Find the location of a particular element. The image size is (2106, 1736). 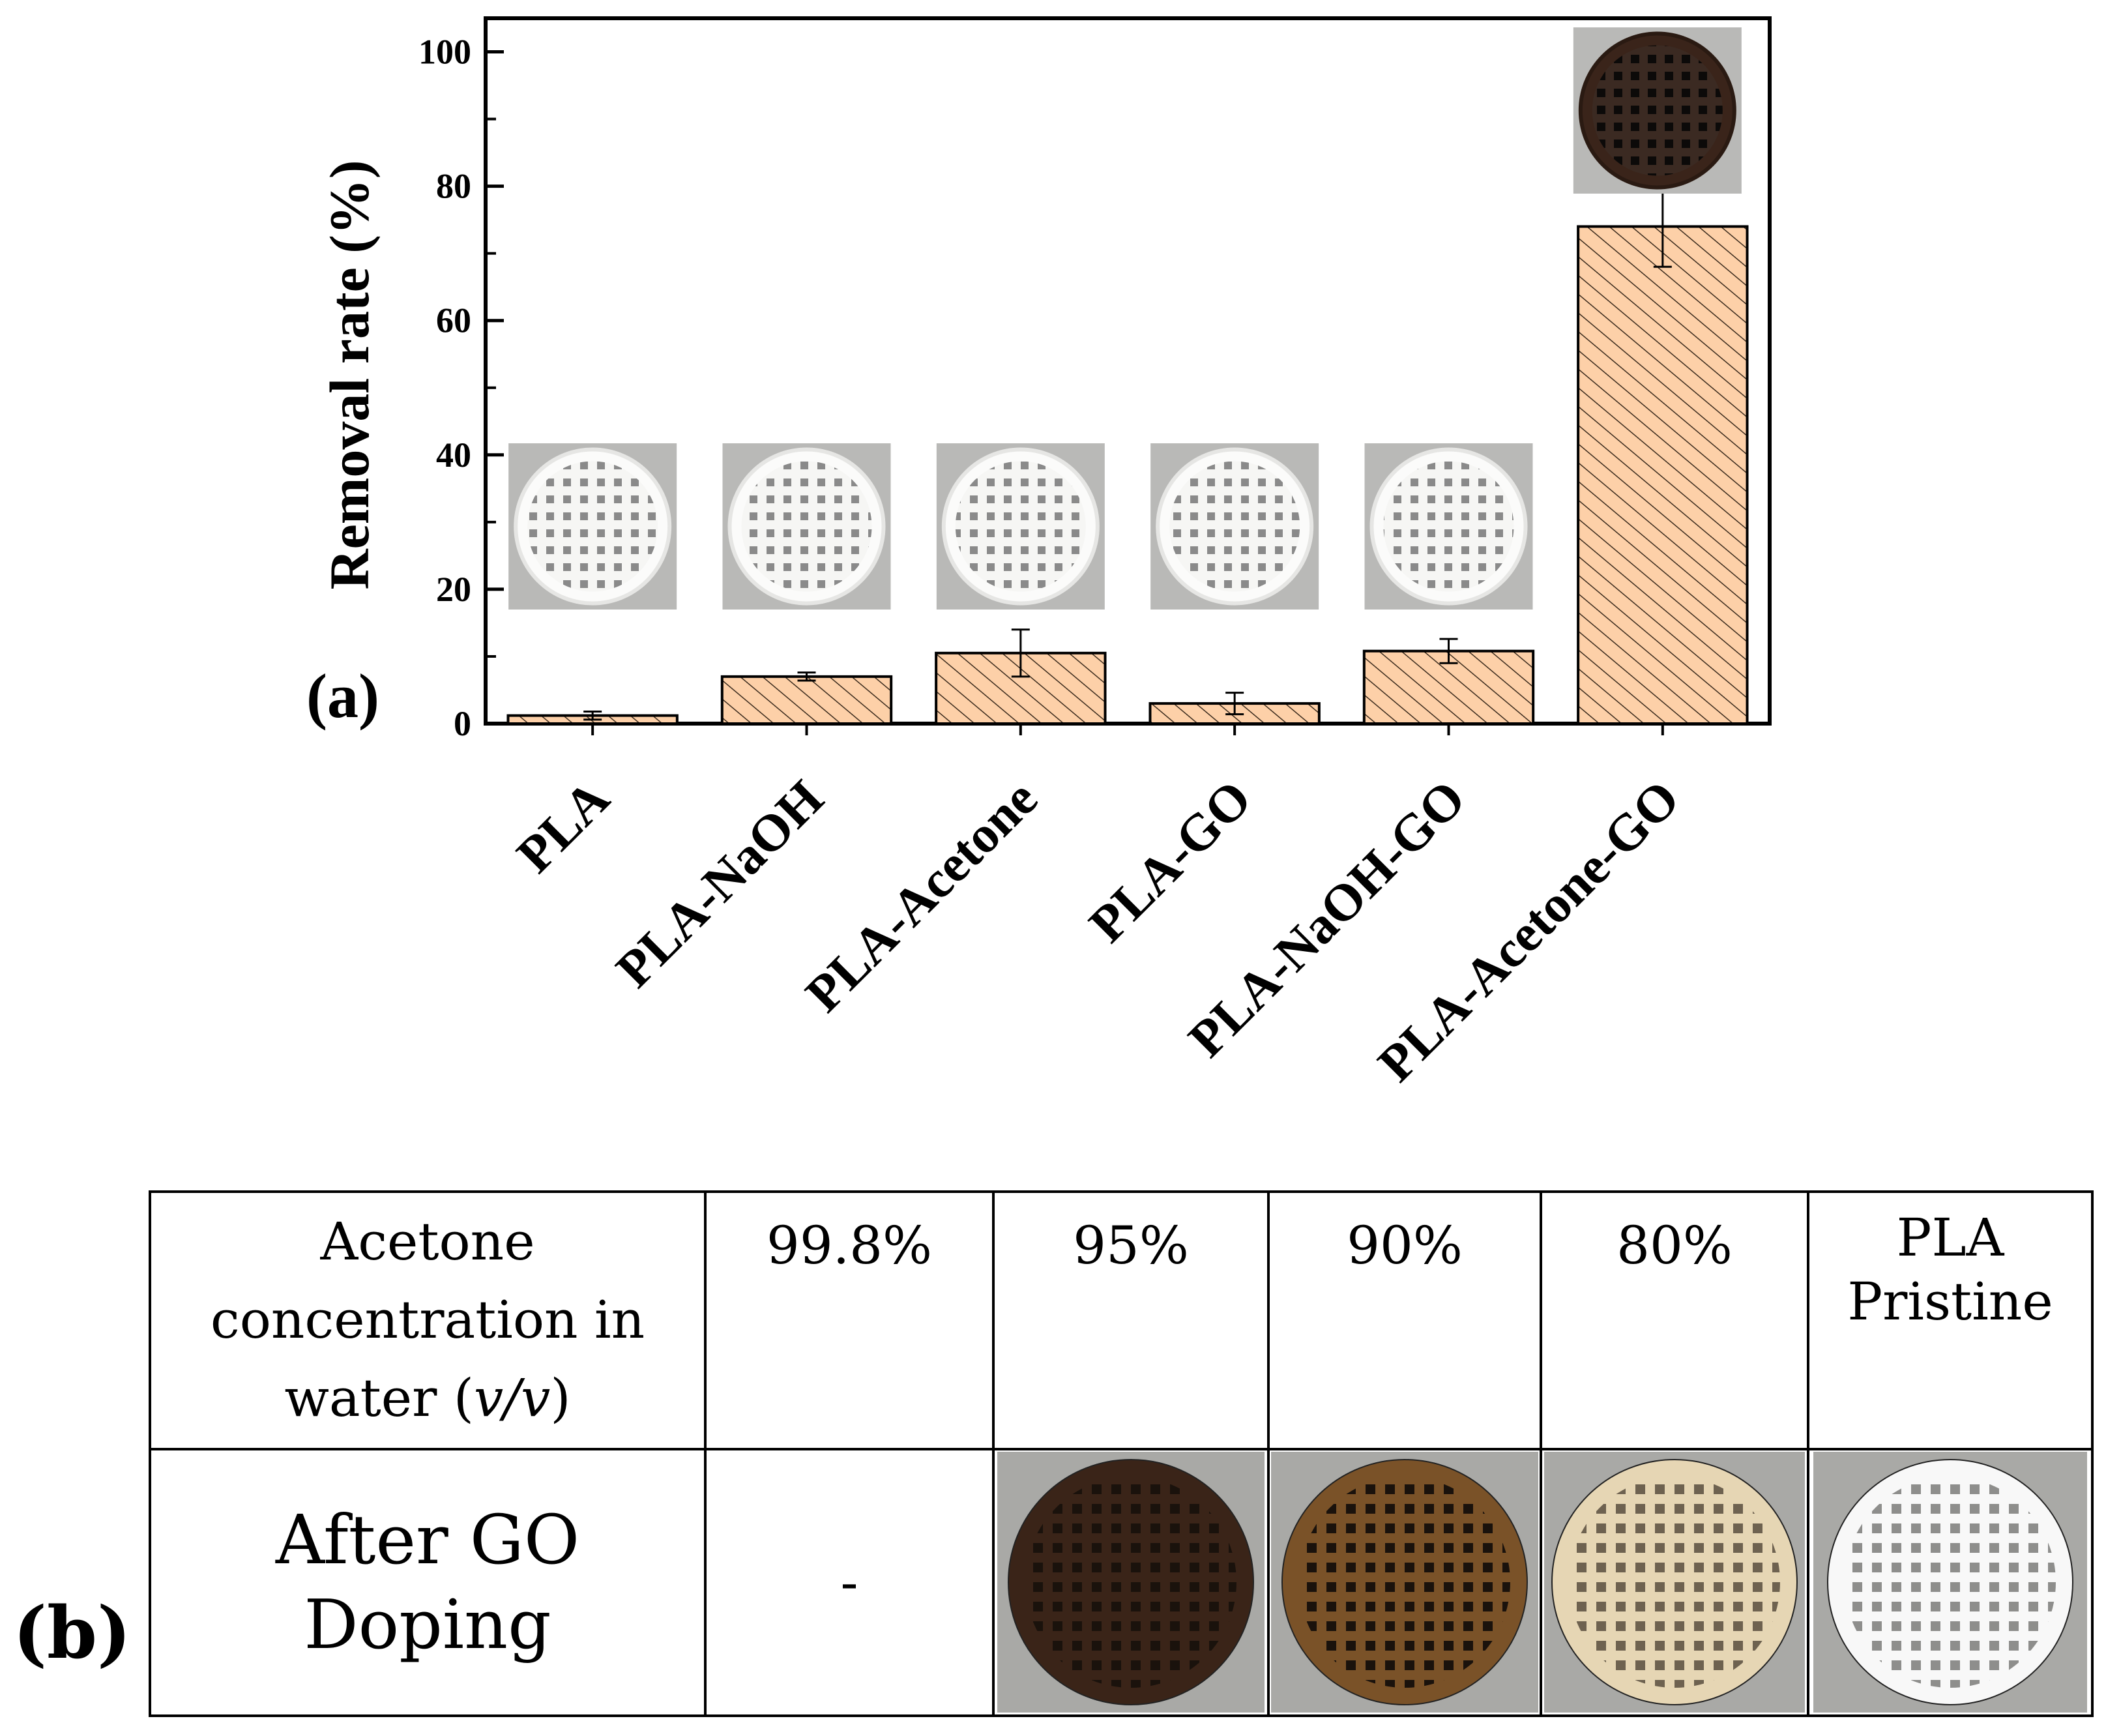

y-tick-label: 100 is located at coordinates (445, 52).